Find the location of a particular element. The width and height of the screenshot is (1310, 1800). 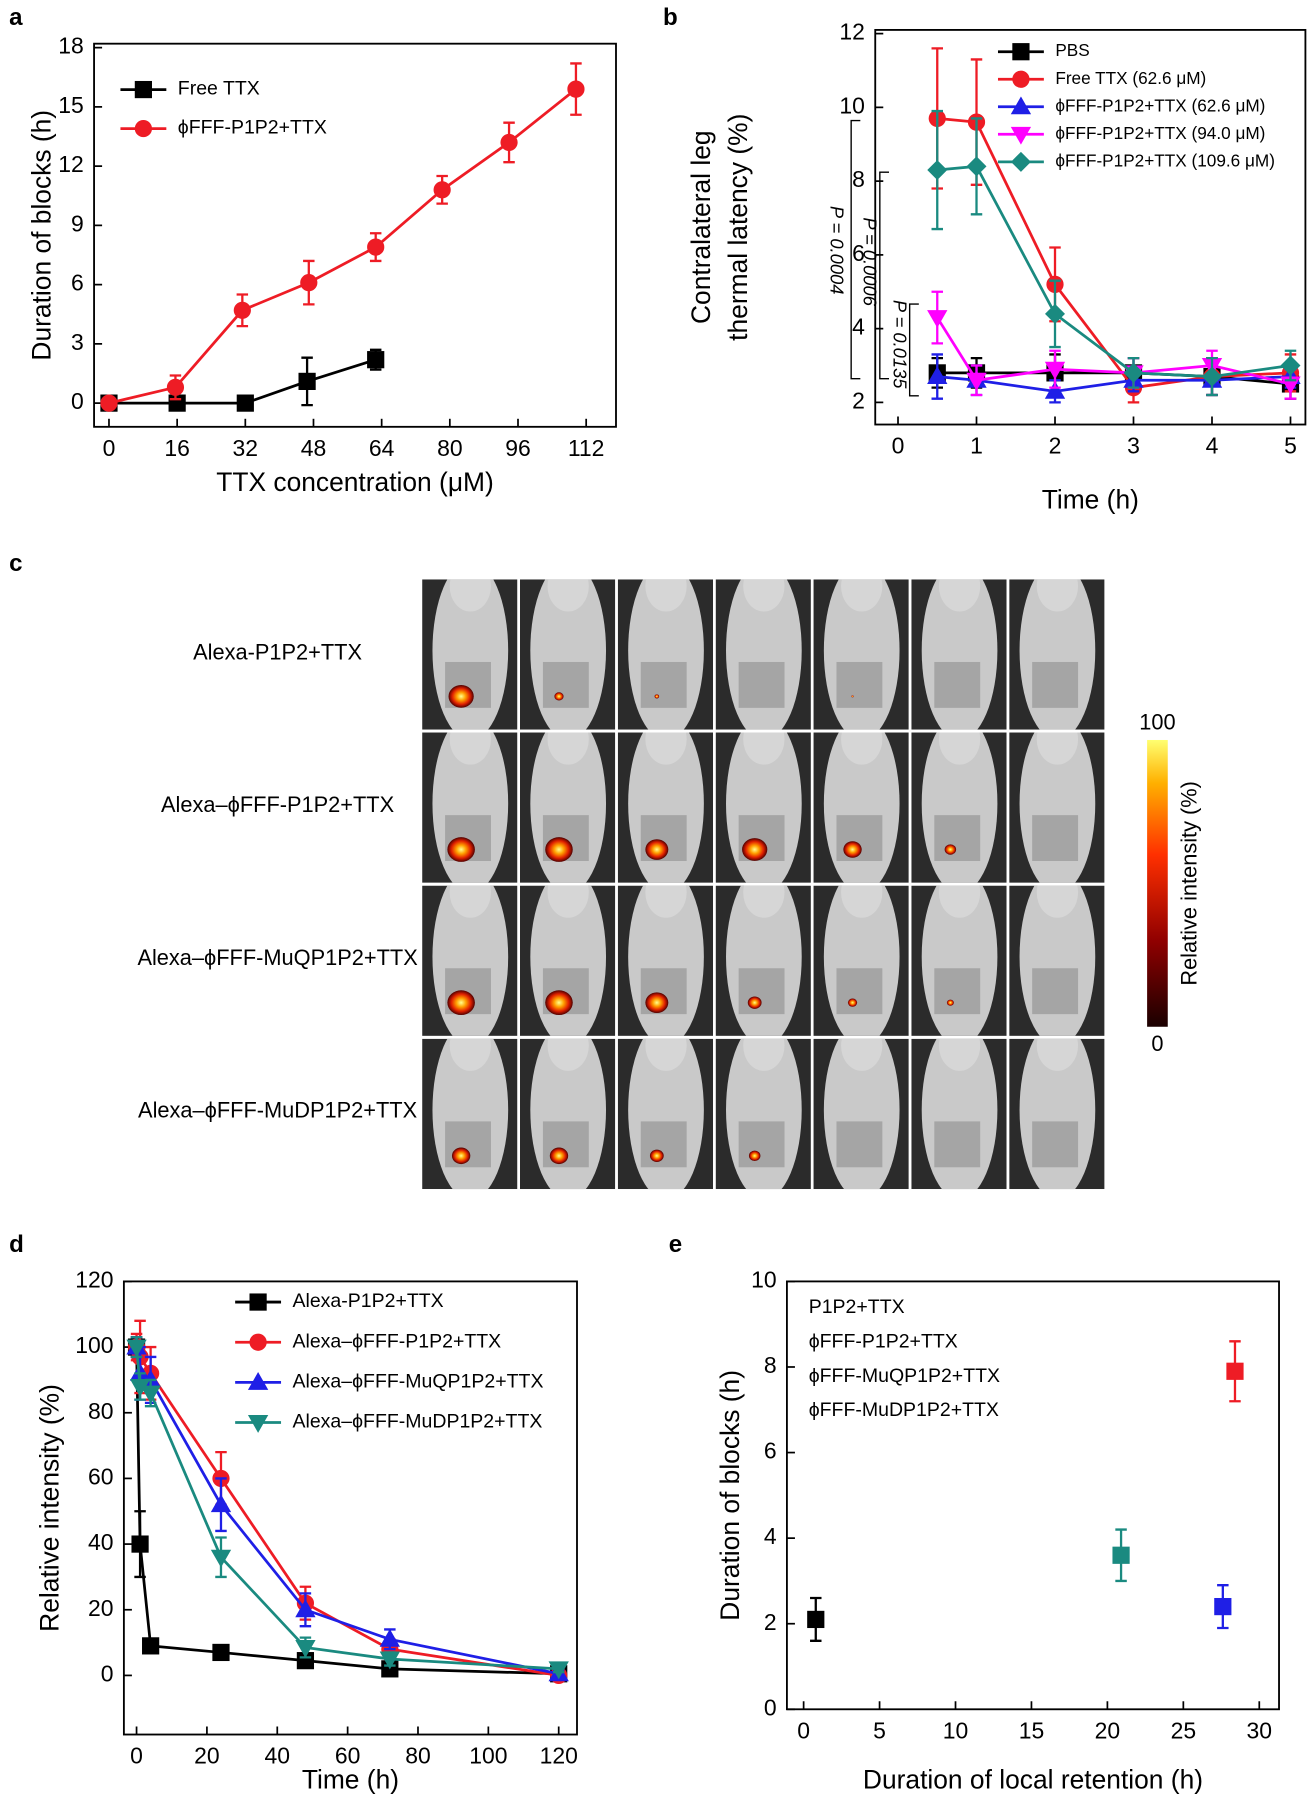

x-tick-label: 15 is located at coordinates (1032, 1730).